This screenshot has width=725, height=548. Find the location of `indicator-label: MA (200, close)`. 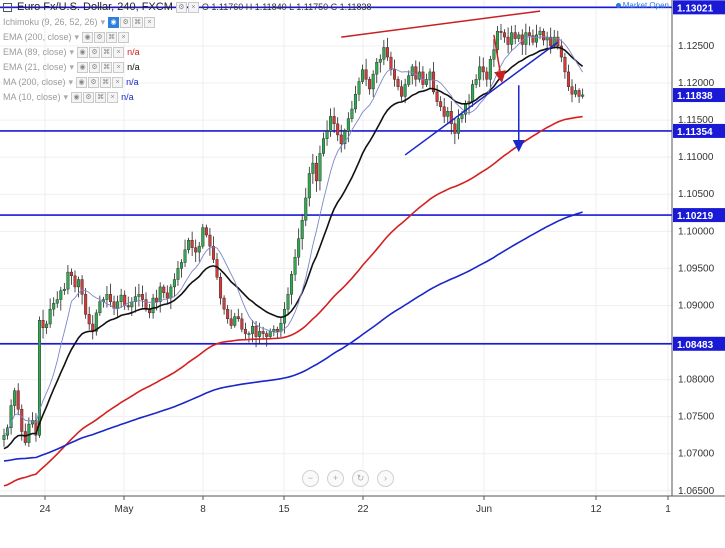

indicator-label: MA (200, close) is located at coordinates (34, 82).